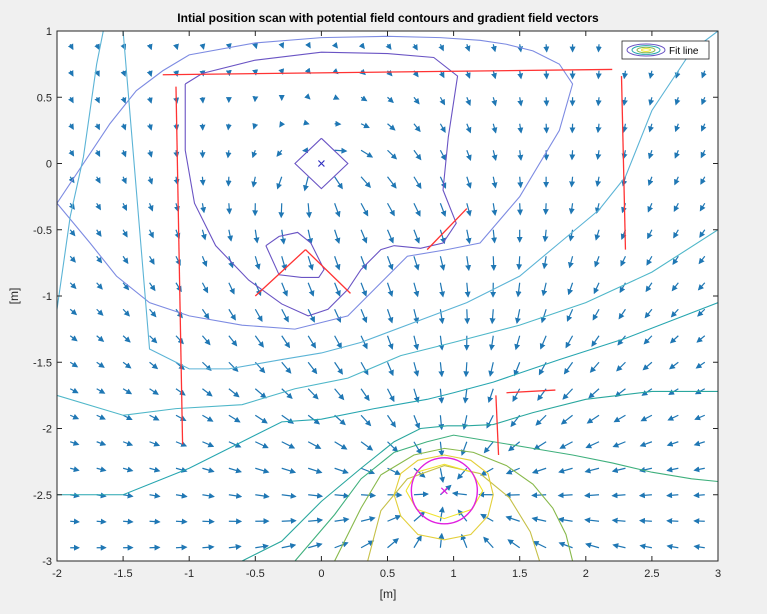 This screenshot has width=767, height=614. Describe the element at coordinates (44, 98) in the screenshot. I see `y-tick-label: 0.5` at that location.